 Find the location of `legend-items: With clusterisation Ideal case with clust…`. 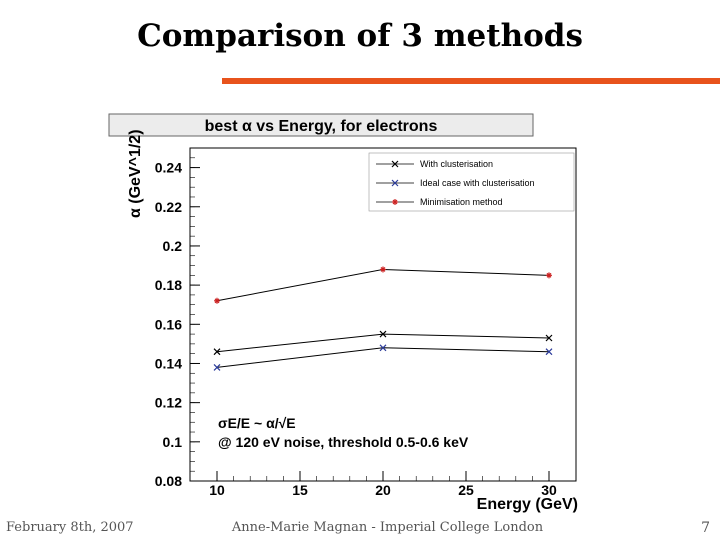

legend-items: With clusterisation Ideal case with clust… is located at coordinates (455, 183).